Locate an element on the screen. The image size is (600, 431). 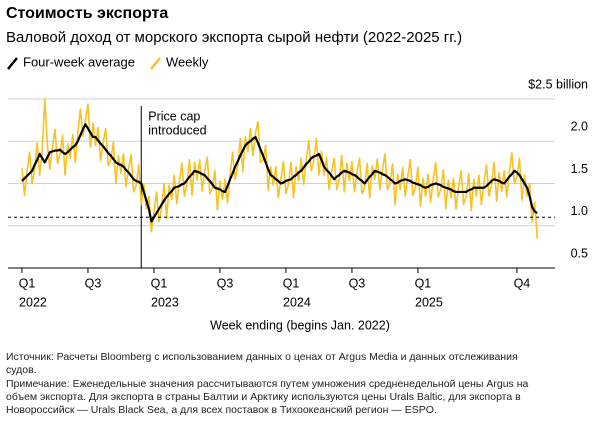
y-tick-label: $2.5 billion is located at coordinates (558, 84).